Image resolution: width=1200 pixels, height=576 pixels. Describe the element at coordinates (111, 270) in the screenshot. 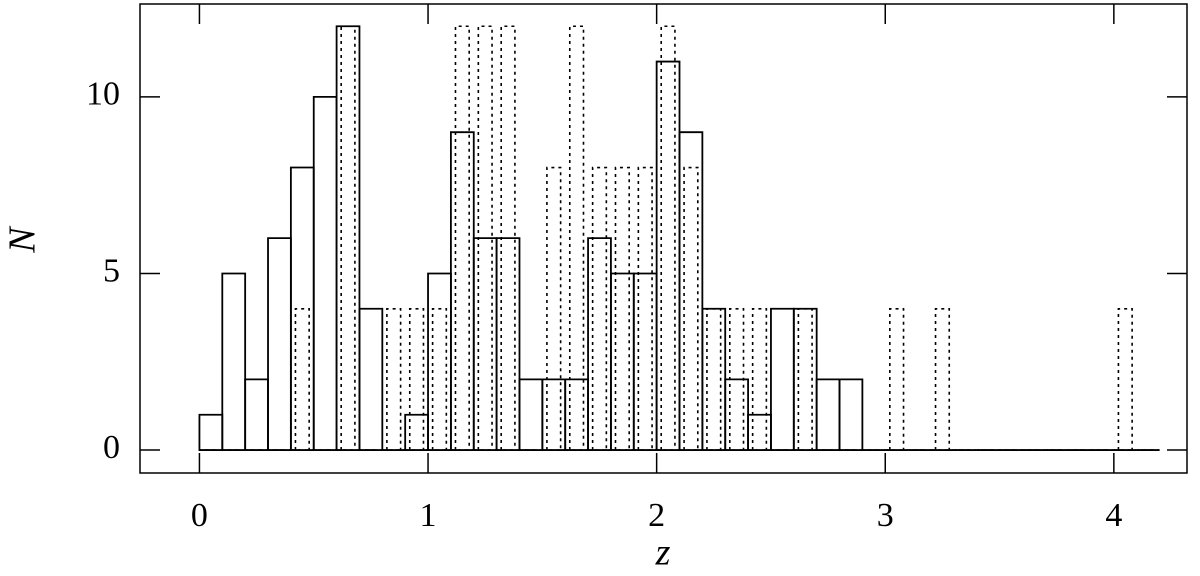

I see `y-tick-label: 5` at that location.